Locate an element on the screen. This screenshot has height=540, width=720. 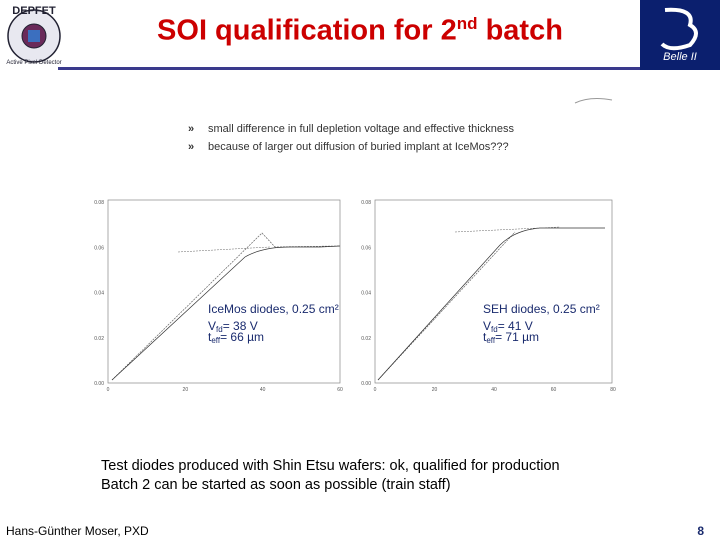
annotation: Vfd= 41 V is located at coordinates (508, 326).